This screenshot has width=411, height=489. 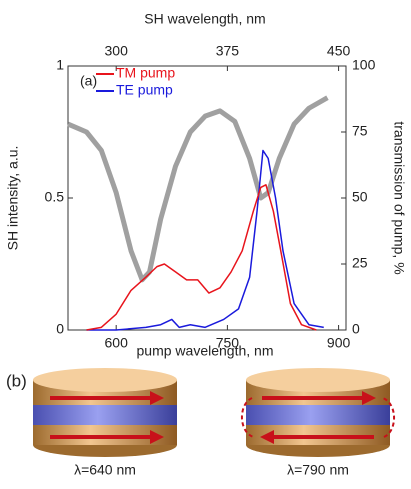 What do you see at coordinates (144, 90) in the screenshot?
I see `legend-label: TE pump` at bounding box center [144, 90].